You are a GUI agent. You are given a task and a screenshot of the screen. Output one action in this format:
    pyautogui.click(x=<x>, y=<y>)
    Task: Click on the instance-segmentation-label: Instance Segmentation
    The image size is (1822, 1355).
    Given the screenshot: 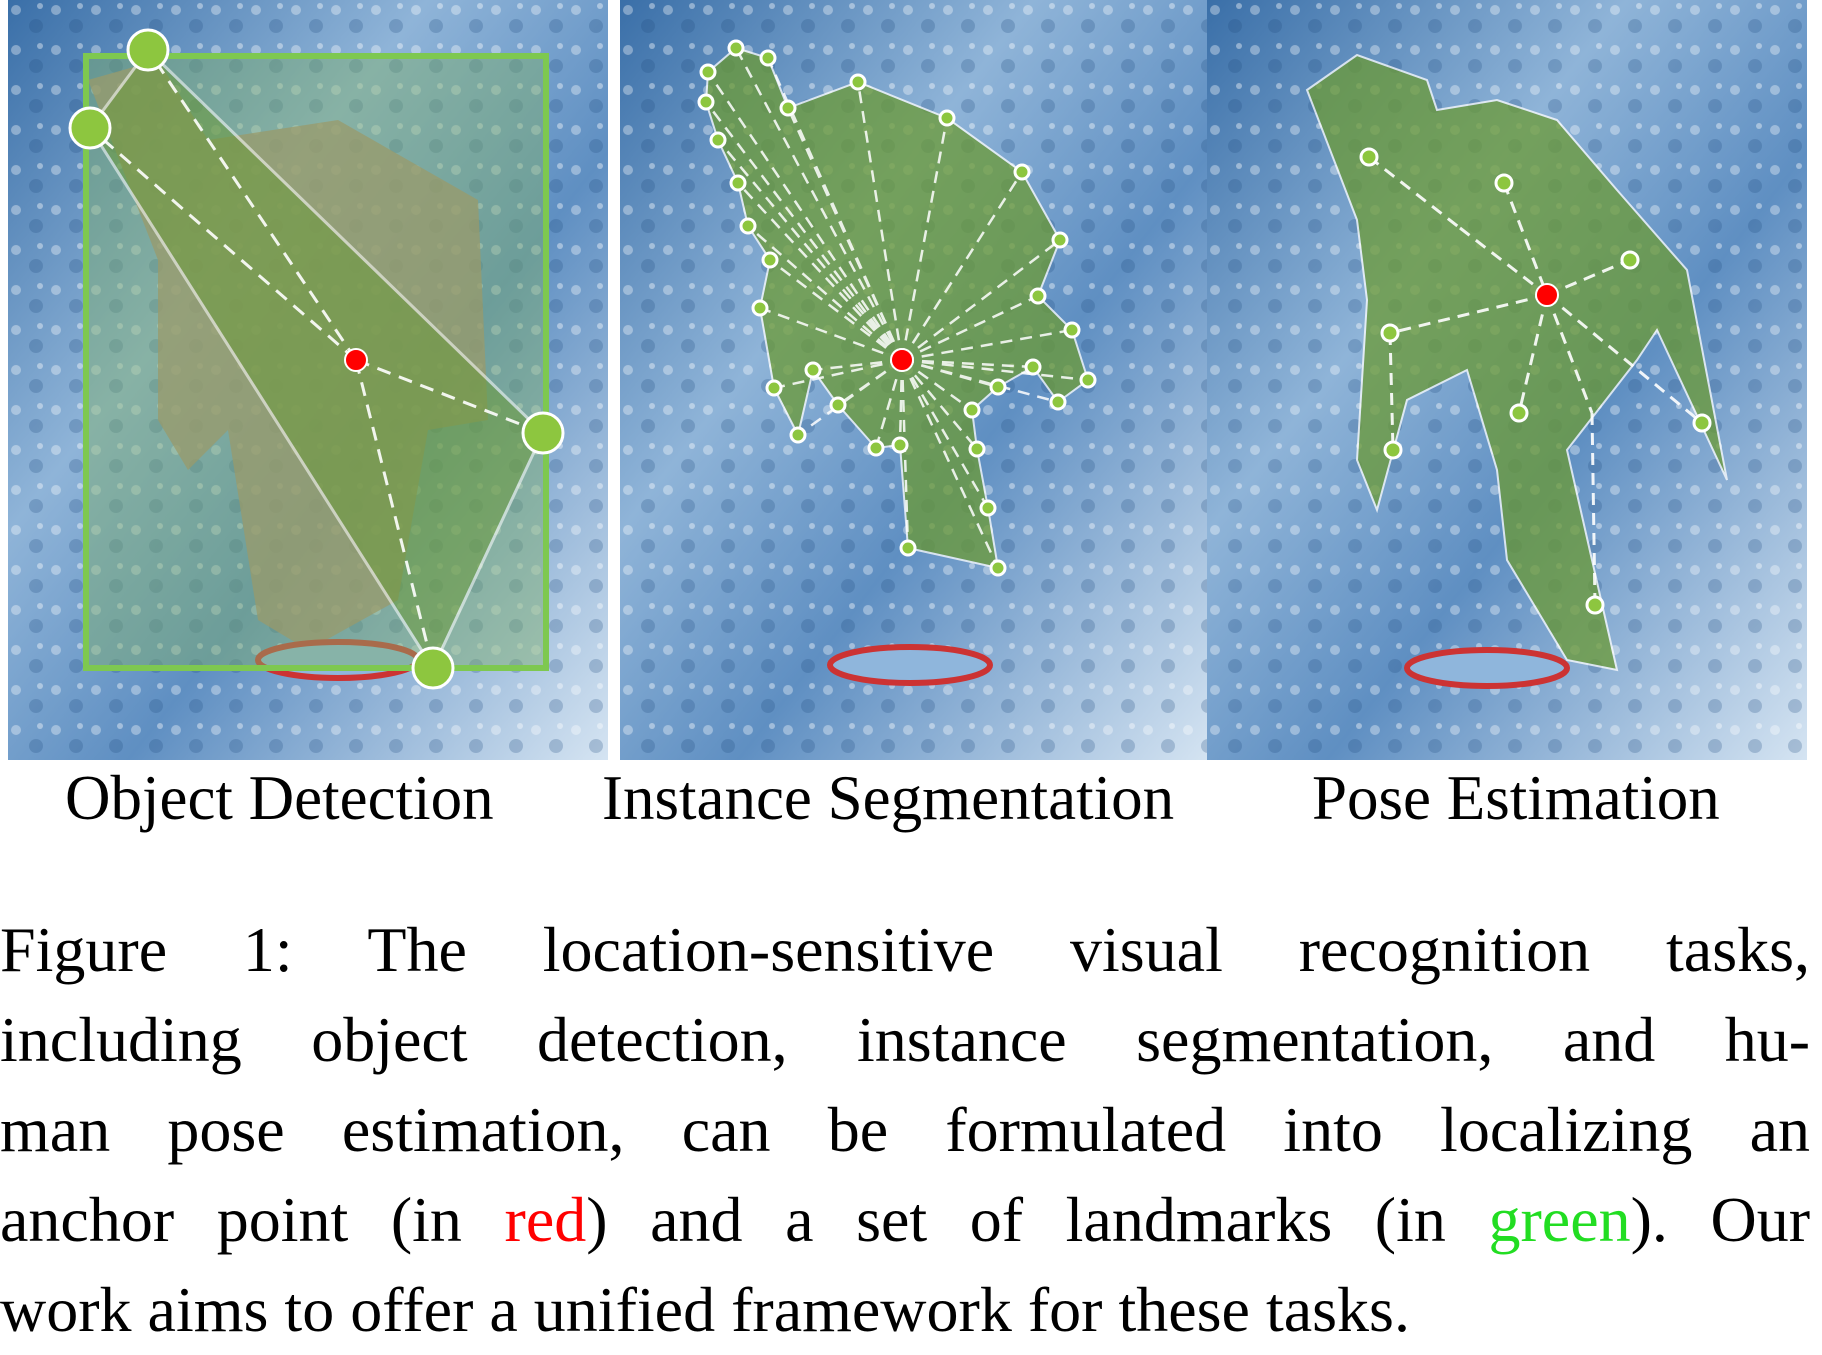 What is the action you would take?
    pyautogui.click(x=888, y=798)
    